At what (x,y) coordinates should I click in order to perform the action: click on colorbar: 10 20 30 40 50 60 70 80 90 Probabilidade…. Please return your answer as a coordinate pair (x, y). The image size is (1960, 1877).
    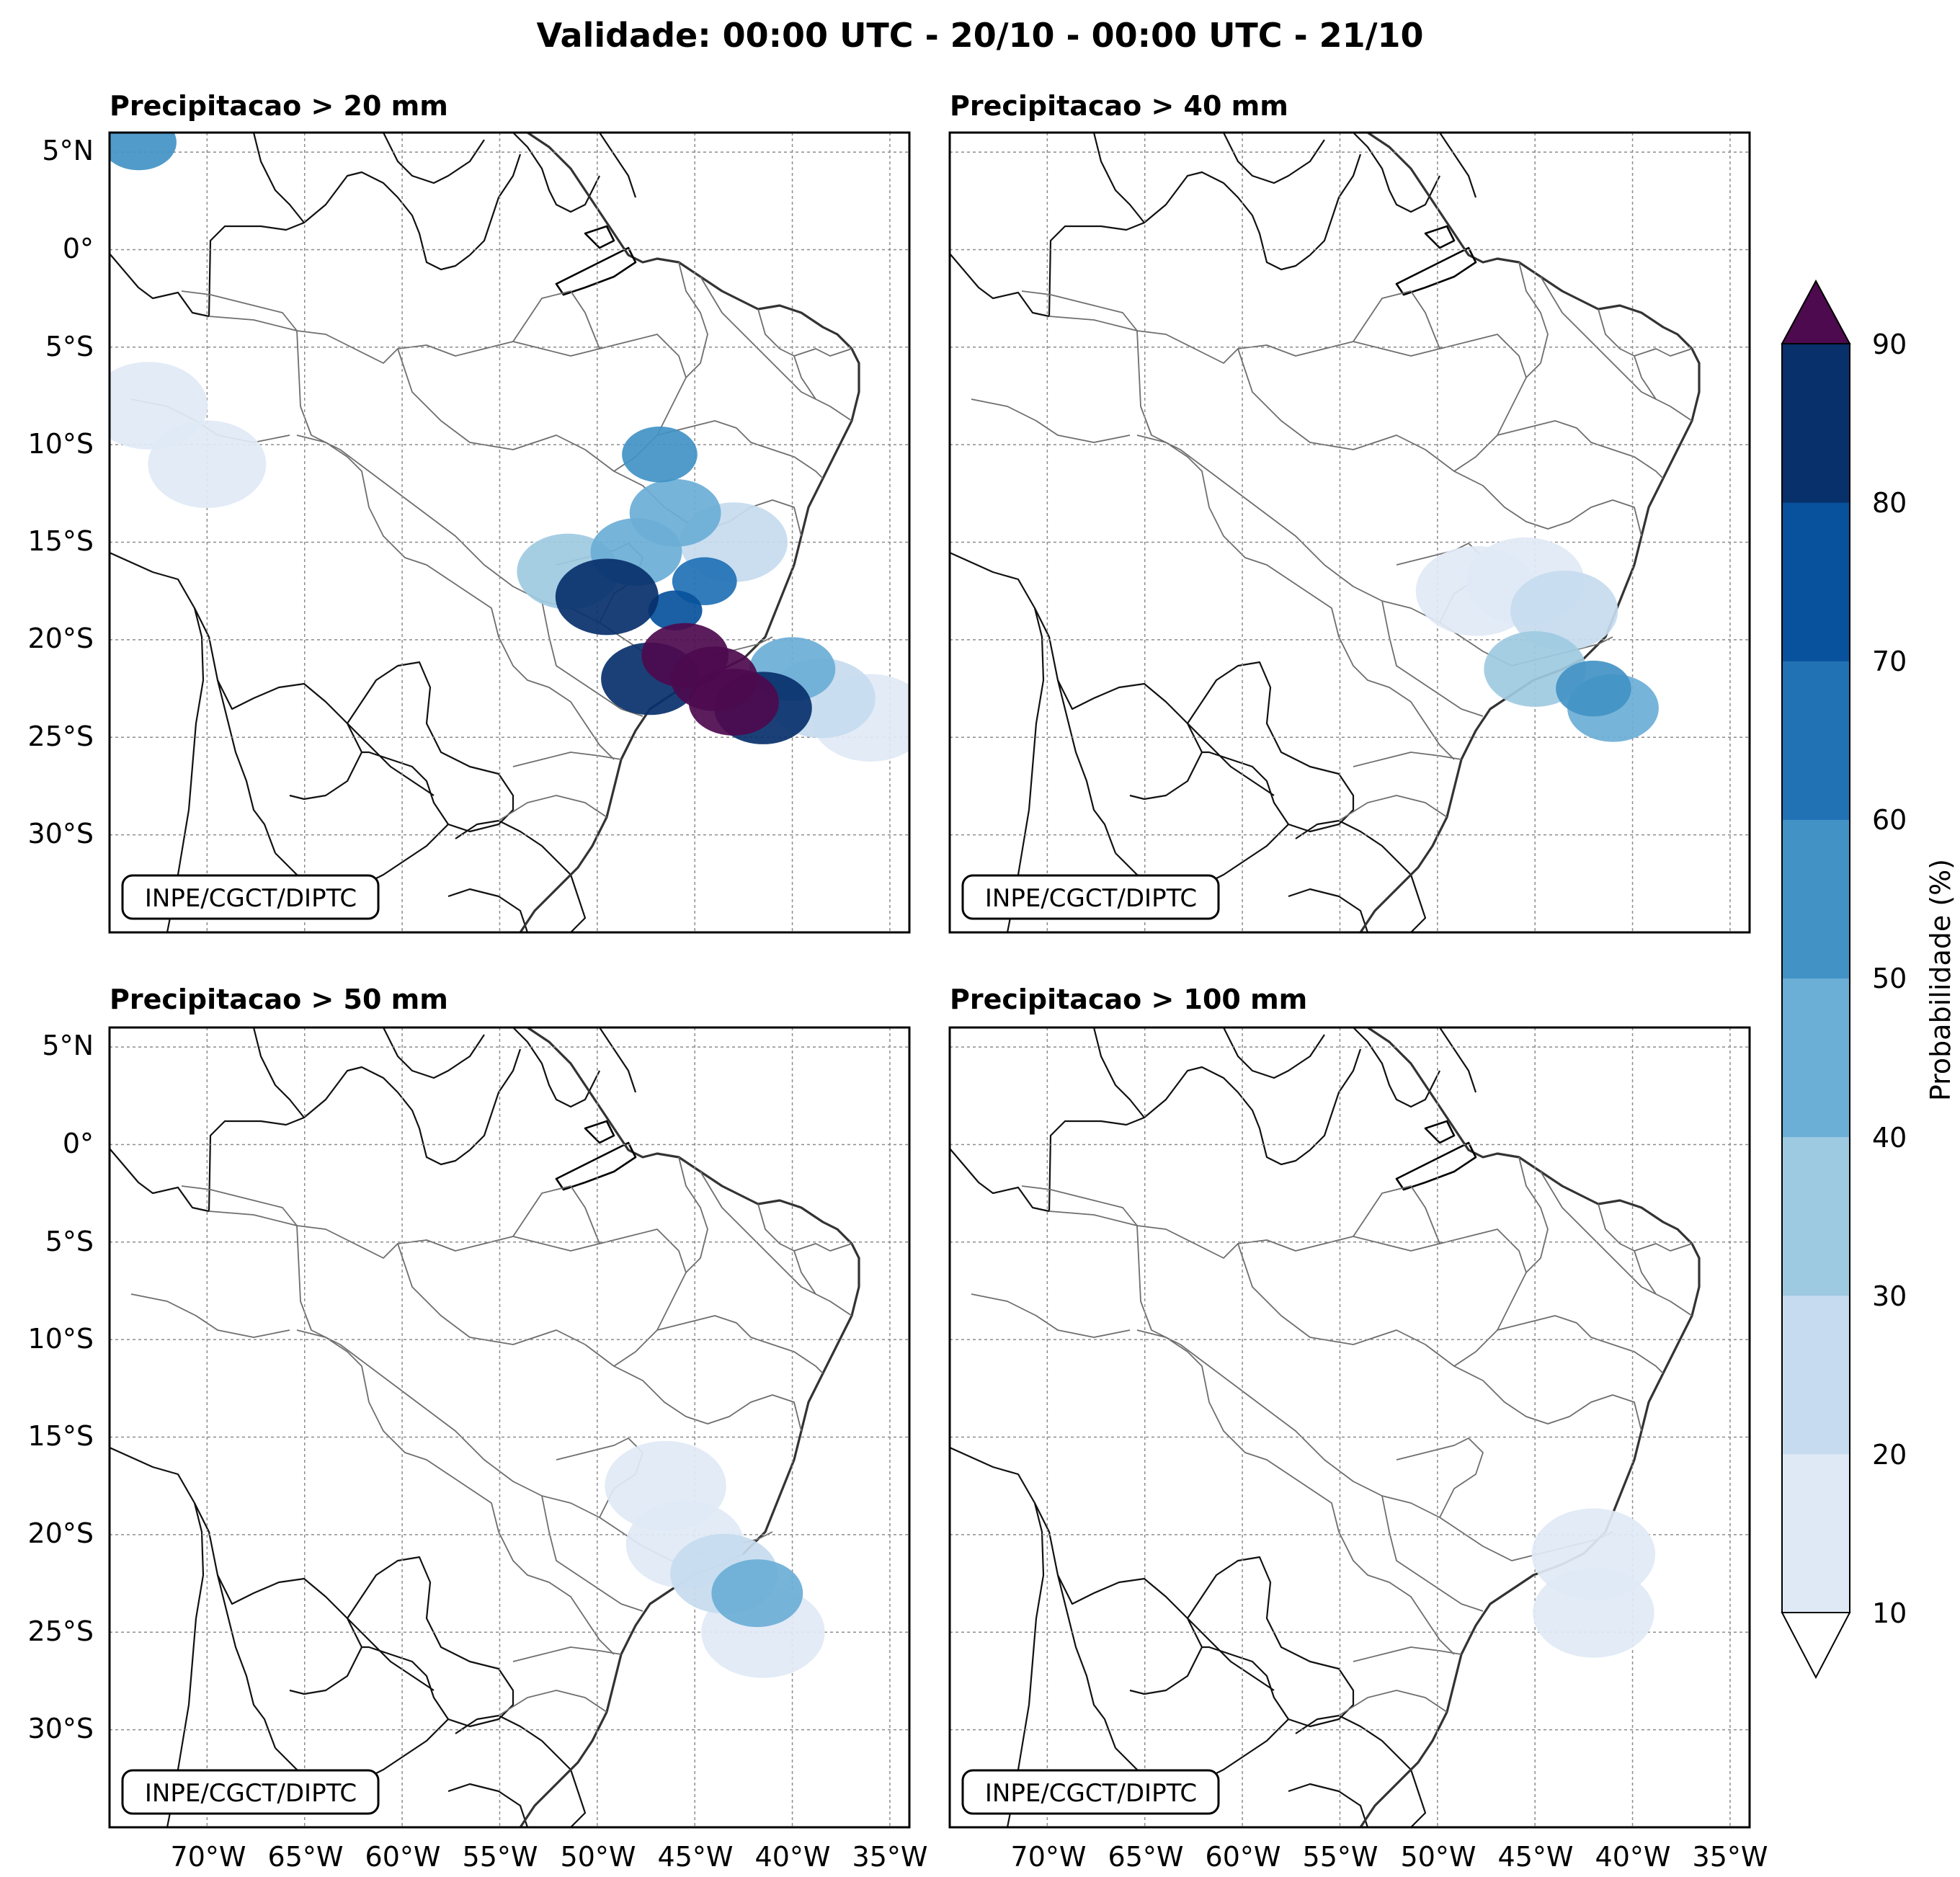
    Looking at the image, I should click on (1868, 979).